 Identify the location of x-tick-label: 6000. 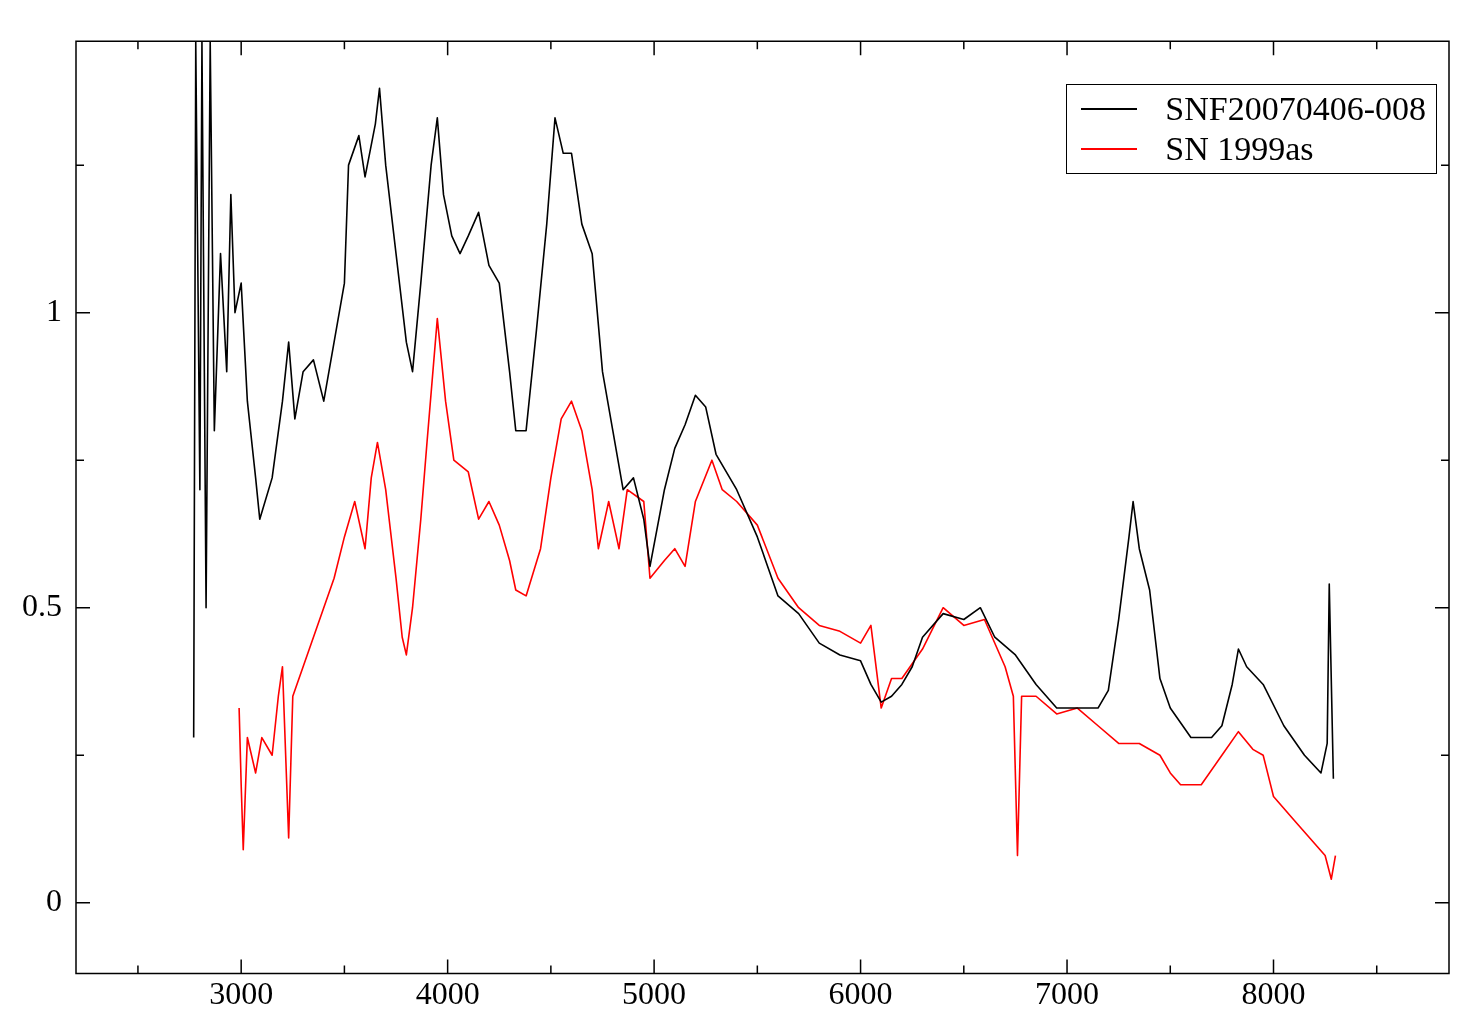
(860, 993).